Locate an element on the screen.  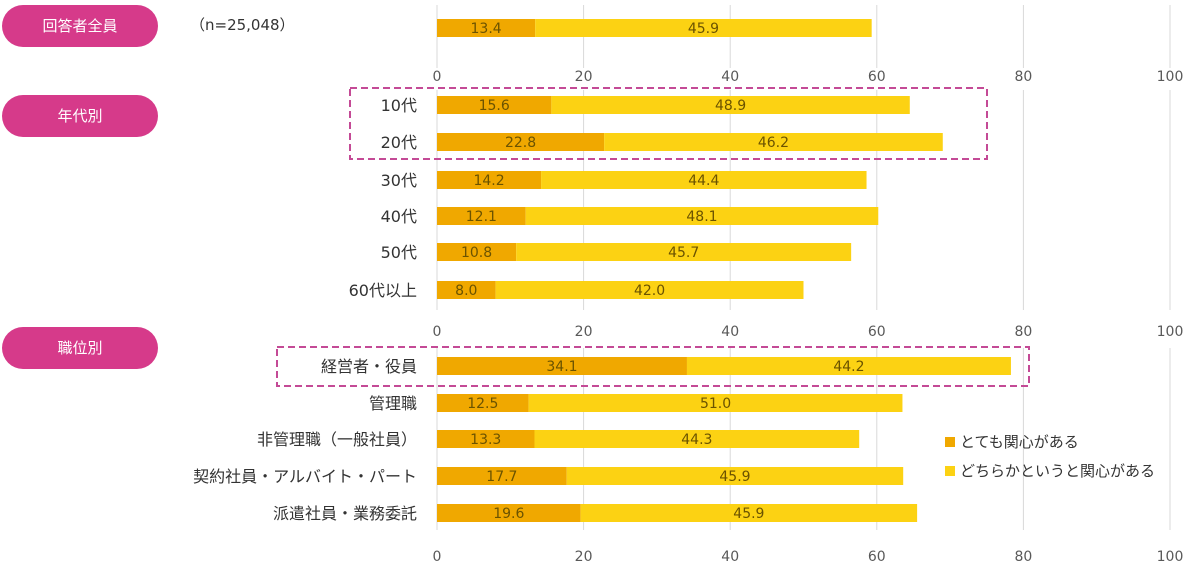
section-title: 回答者全員 is located at coordinates (79, 26).